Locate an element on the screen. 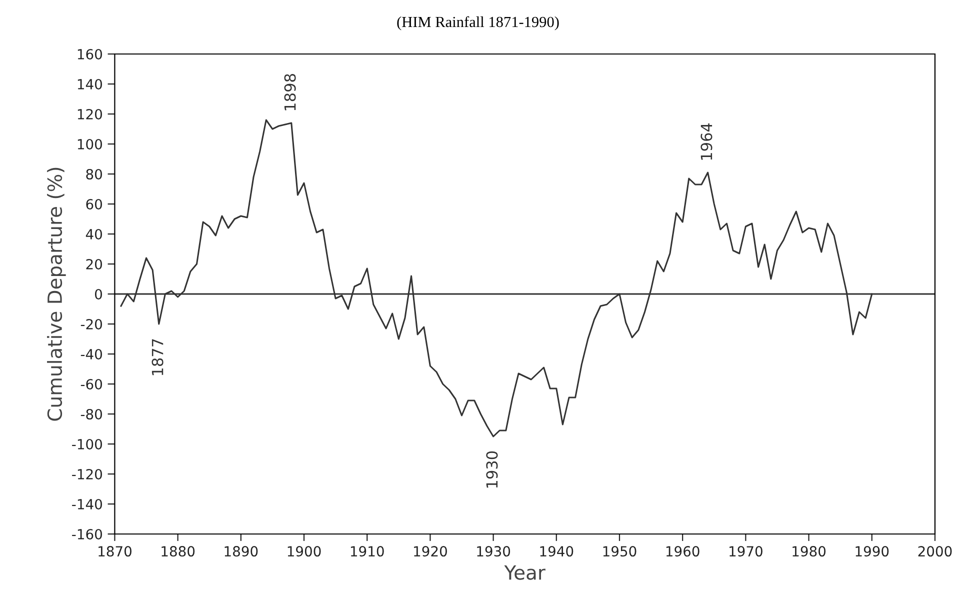 This screenshot has width=956, height=600. x-axis-title: Year is located at coordinates (525, 572).